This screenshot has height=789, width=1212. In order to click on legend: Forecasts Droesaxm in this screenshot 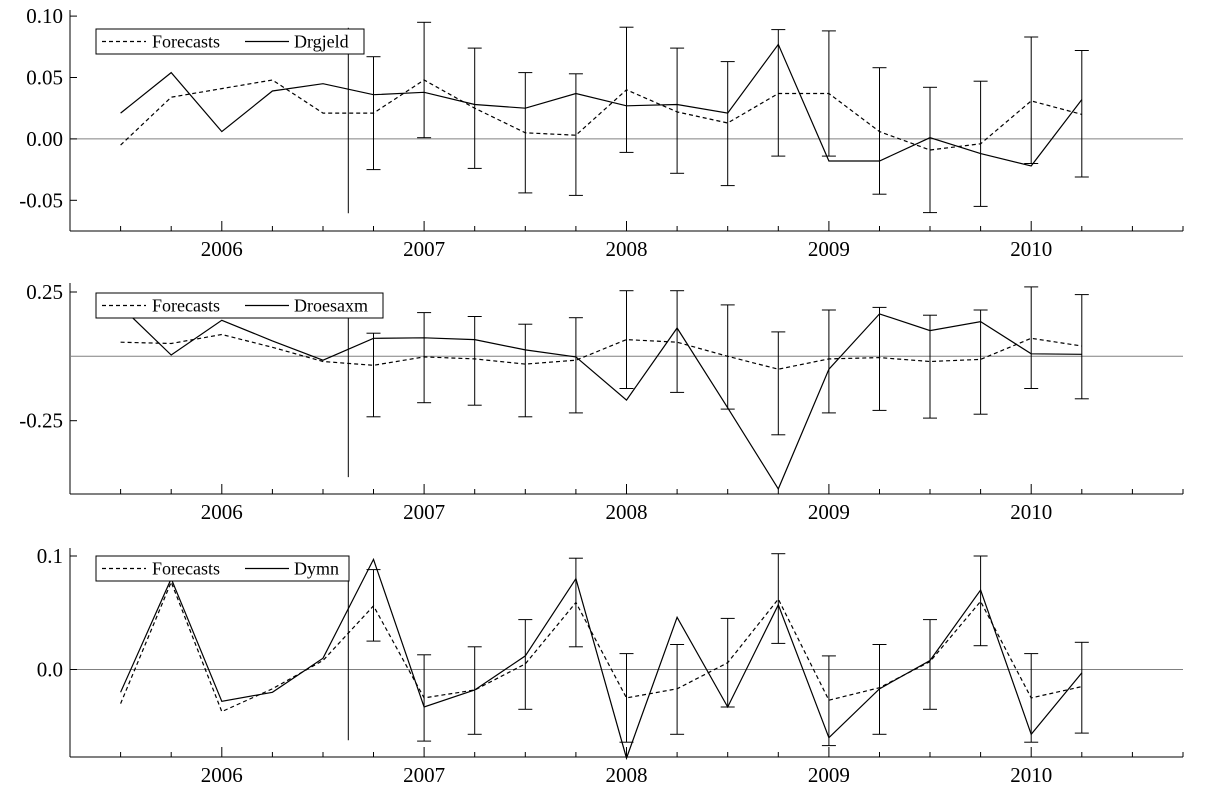, I will do `click(239, 305)`.